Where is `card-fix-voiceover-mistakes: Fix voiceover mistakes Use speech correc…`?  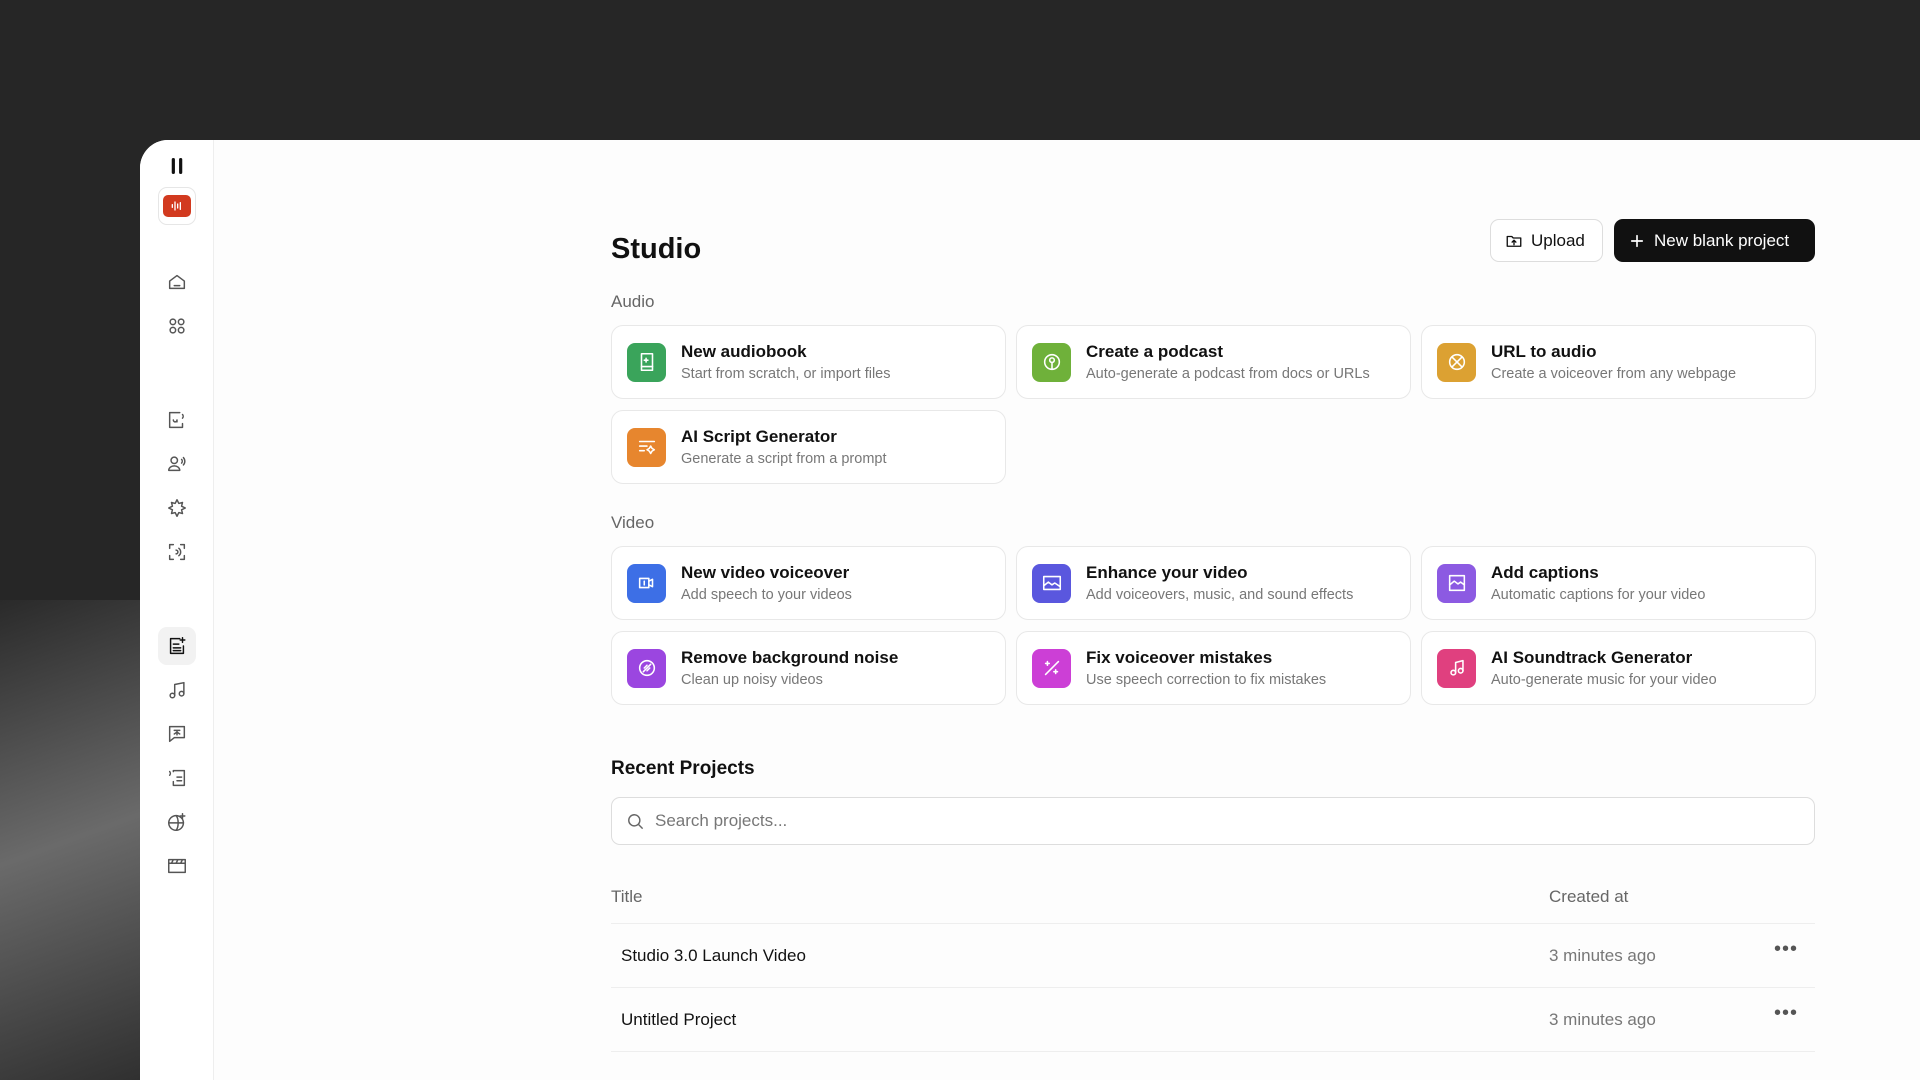 card-fix-voiceover-mistakes: Fix voiceover mistakes Use speech correc… is located at coordinates (1213, 668).